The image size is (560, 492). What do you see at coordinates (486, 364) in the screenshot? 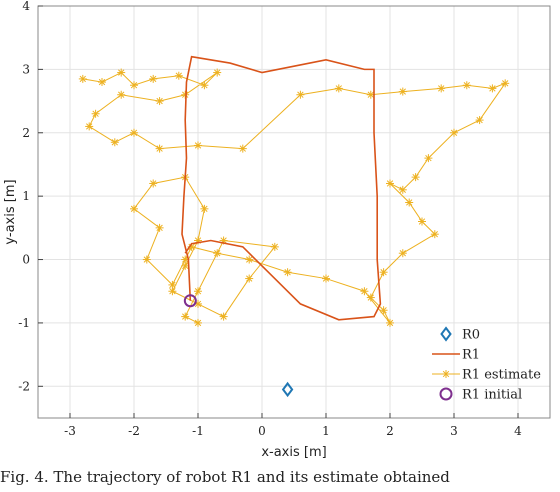
I see `legend: R0 R1 R1 estimate R1 initial` at bounding box center [486, 364].